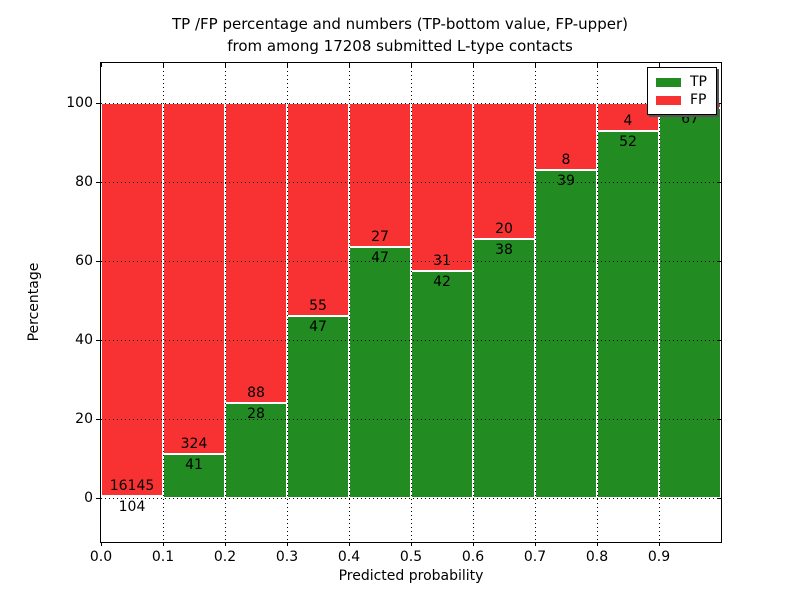 Image resolution: width=800 pixels, height=600 pixels. I want to click on tp-count-label: 39, so click(566, 180).